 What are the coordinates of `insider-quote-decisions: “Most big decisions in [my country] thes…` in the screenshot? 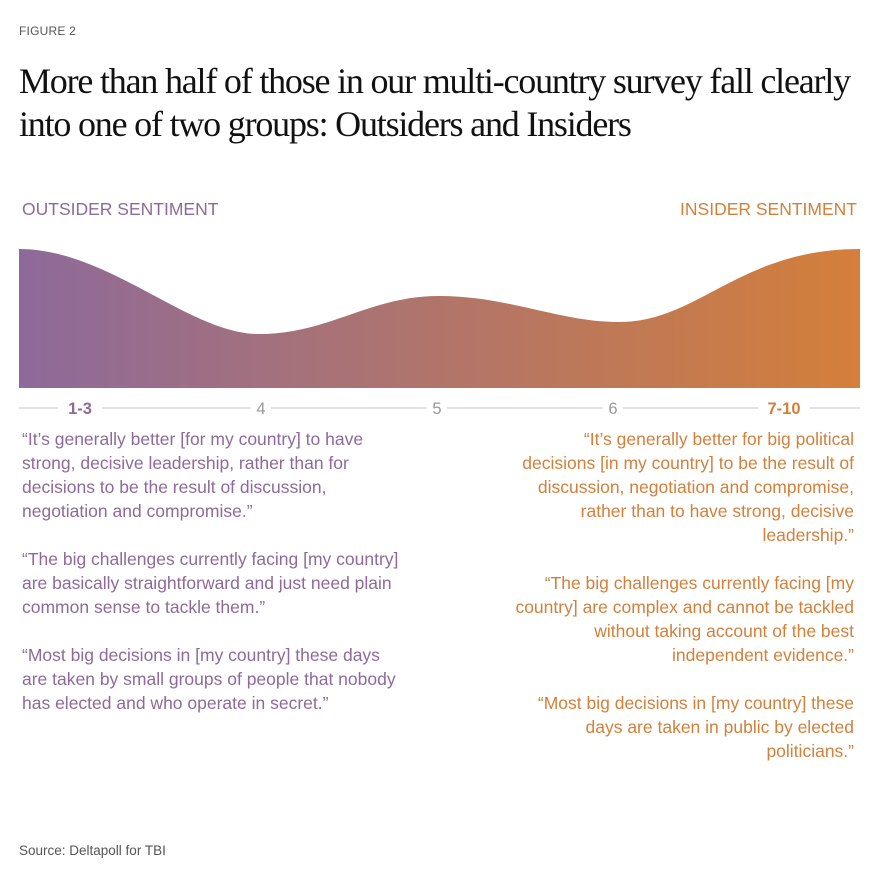 It's located at (695, 727).